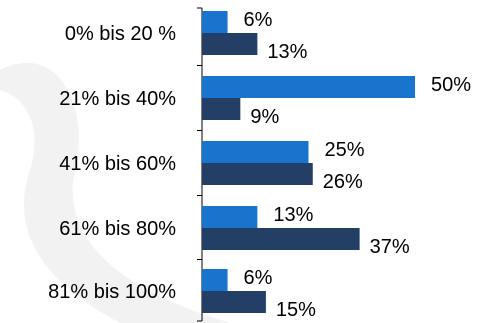 This screenshot has width=491, height=323. What do you see at coordinates (390, 247) in the screenshot?
I see `data-label: 37%` at bounding box center [390, 247].